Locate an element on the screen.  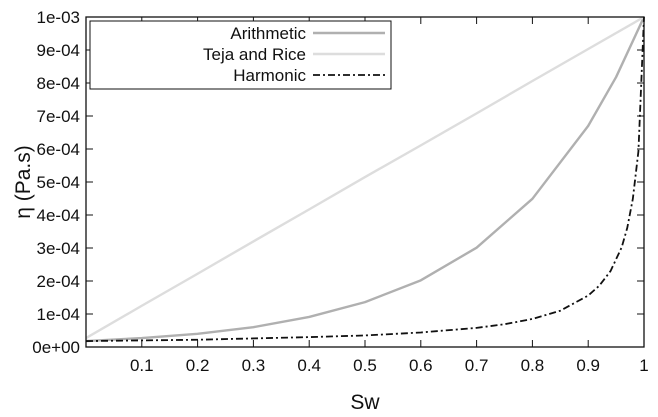
x-axis-title: Sw is located at coordinates (365, 402).